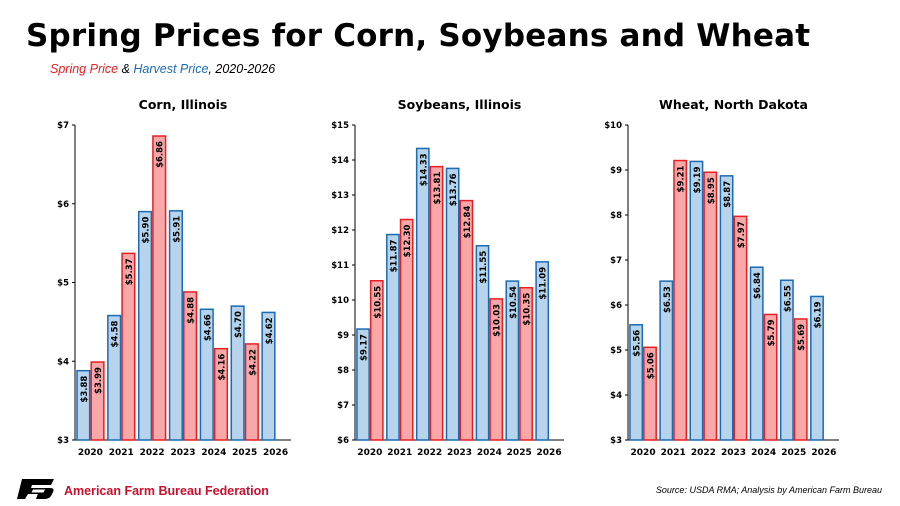 The image size is (900, 506). I want to click on chart-title: Corn, Illinois, so click(183, 104).